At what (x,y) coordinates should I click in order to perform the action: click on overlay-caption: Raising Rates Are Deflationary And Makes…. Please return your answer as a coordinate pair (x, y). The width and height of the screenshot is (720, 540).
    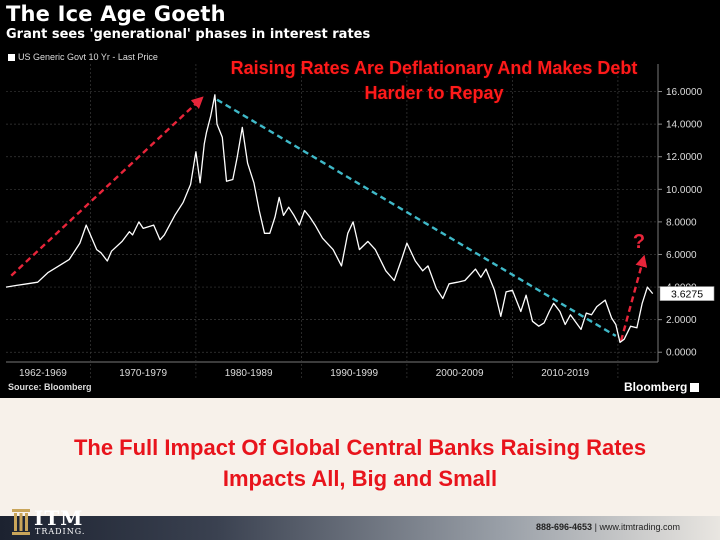
    Looking at the image, I should click on (434, 80).